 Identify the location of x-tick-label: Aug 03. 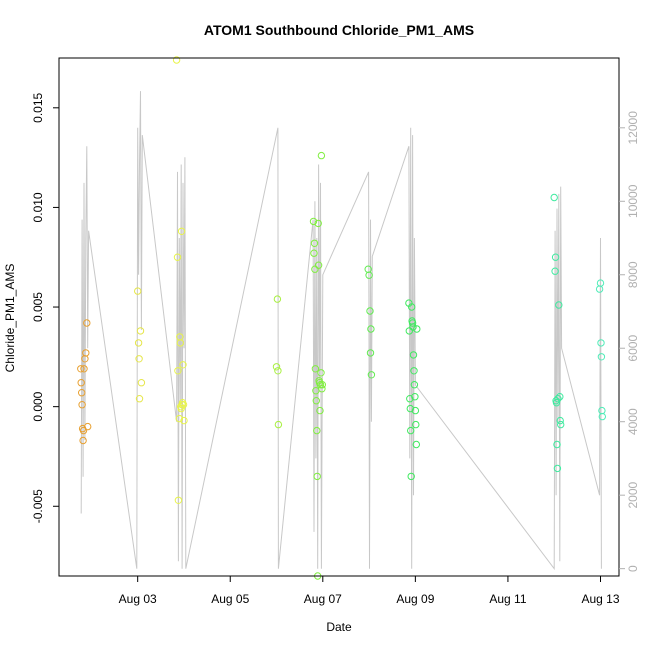
(138, 599).